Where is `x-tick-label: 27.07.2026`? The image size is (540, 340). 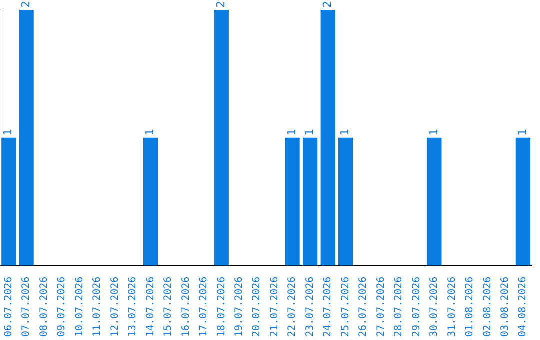 x-tick-label: 27.07.2026 is located at coordinates (381, 307).